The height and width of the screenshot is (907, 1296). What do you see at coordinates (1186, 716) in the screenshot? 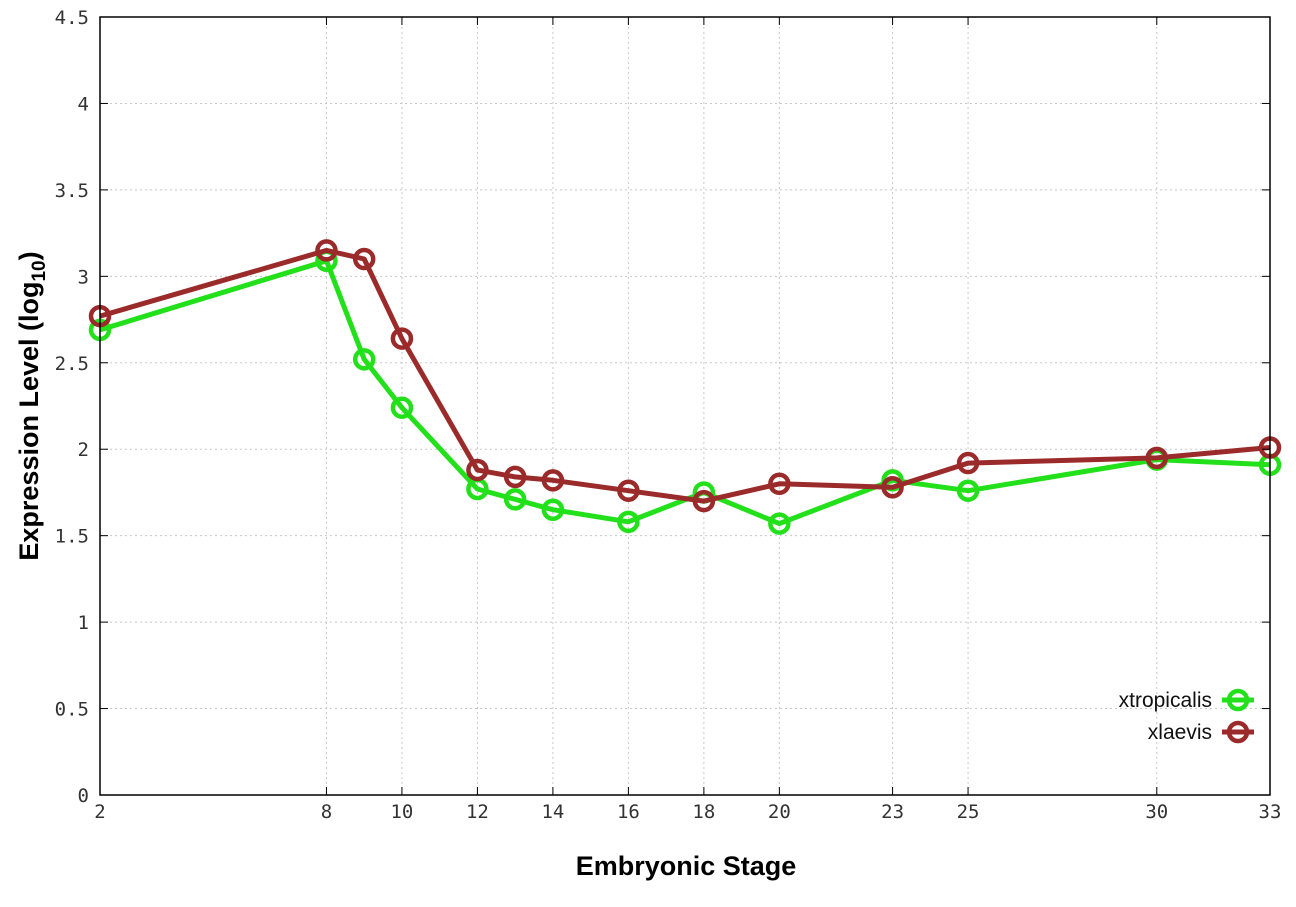
I see `legend: xtropicalis xlaevis` at bounding box center [1186, 716].